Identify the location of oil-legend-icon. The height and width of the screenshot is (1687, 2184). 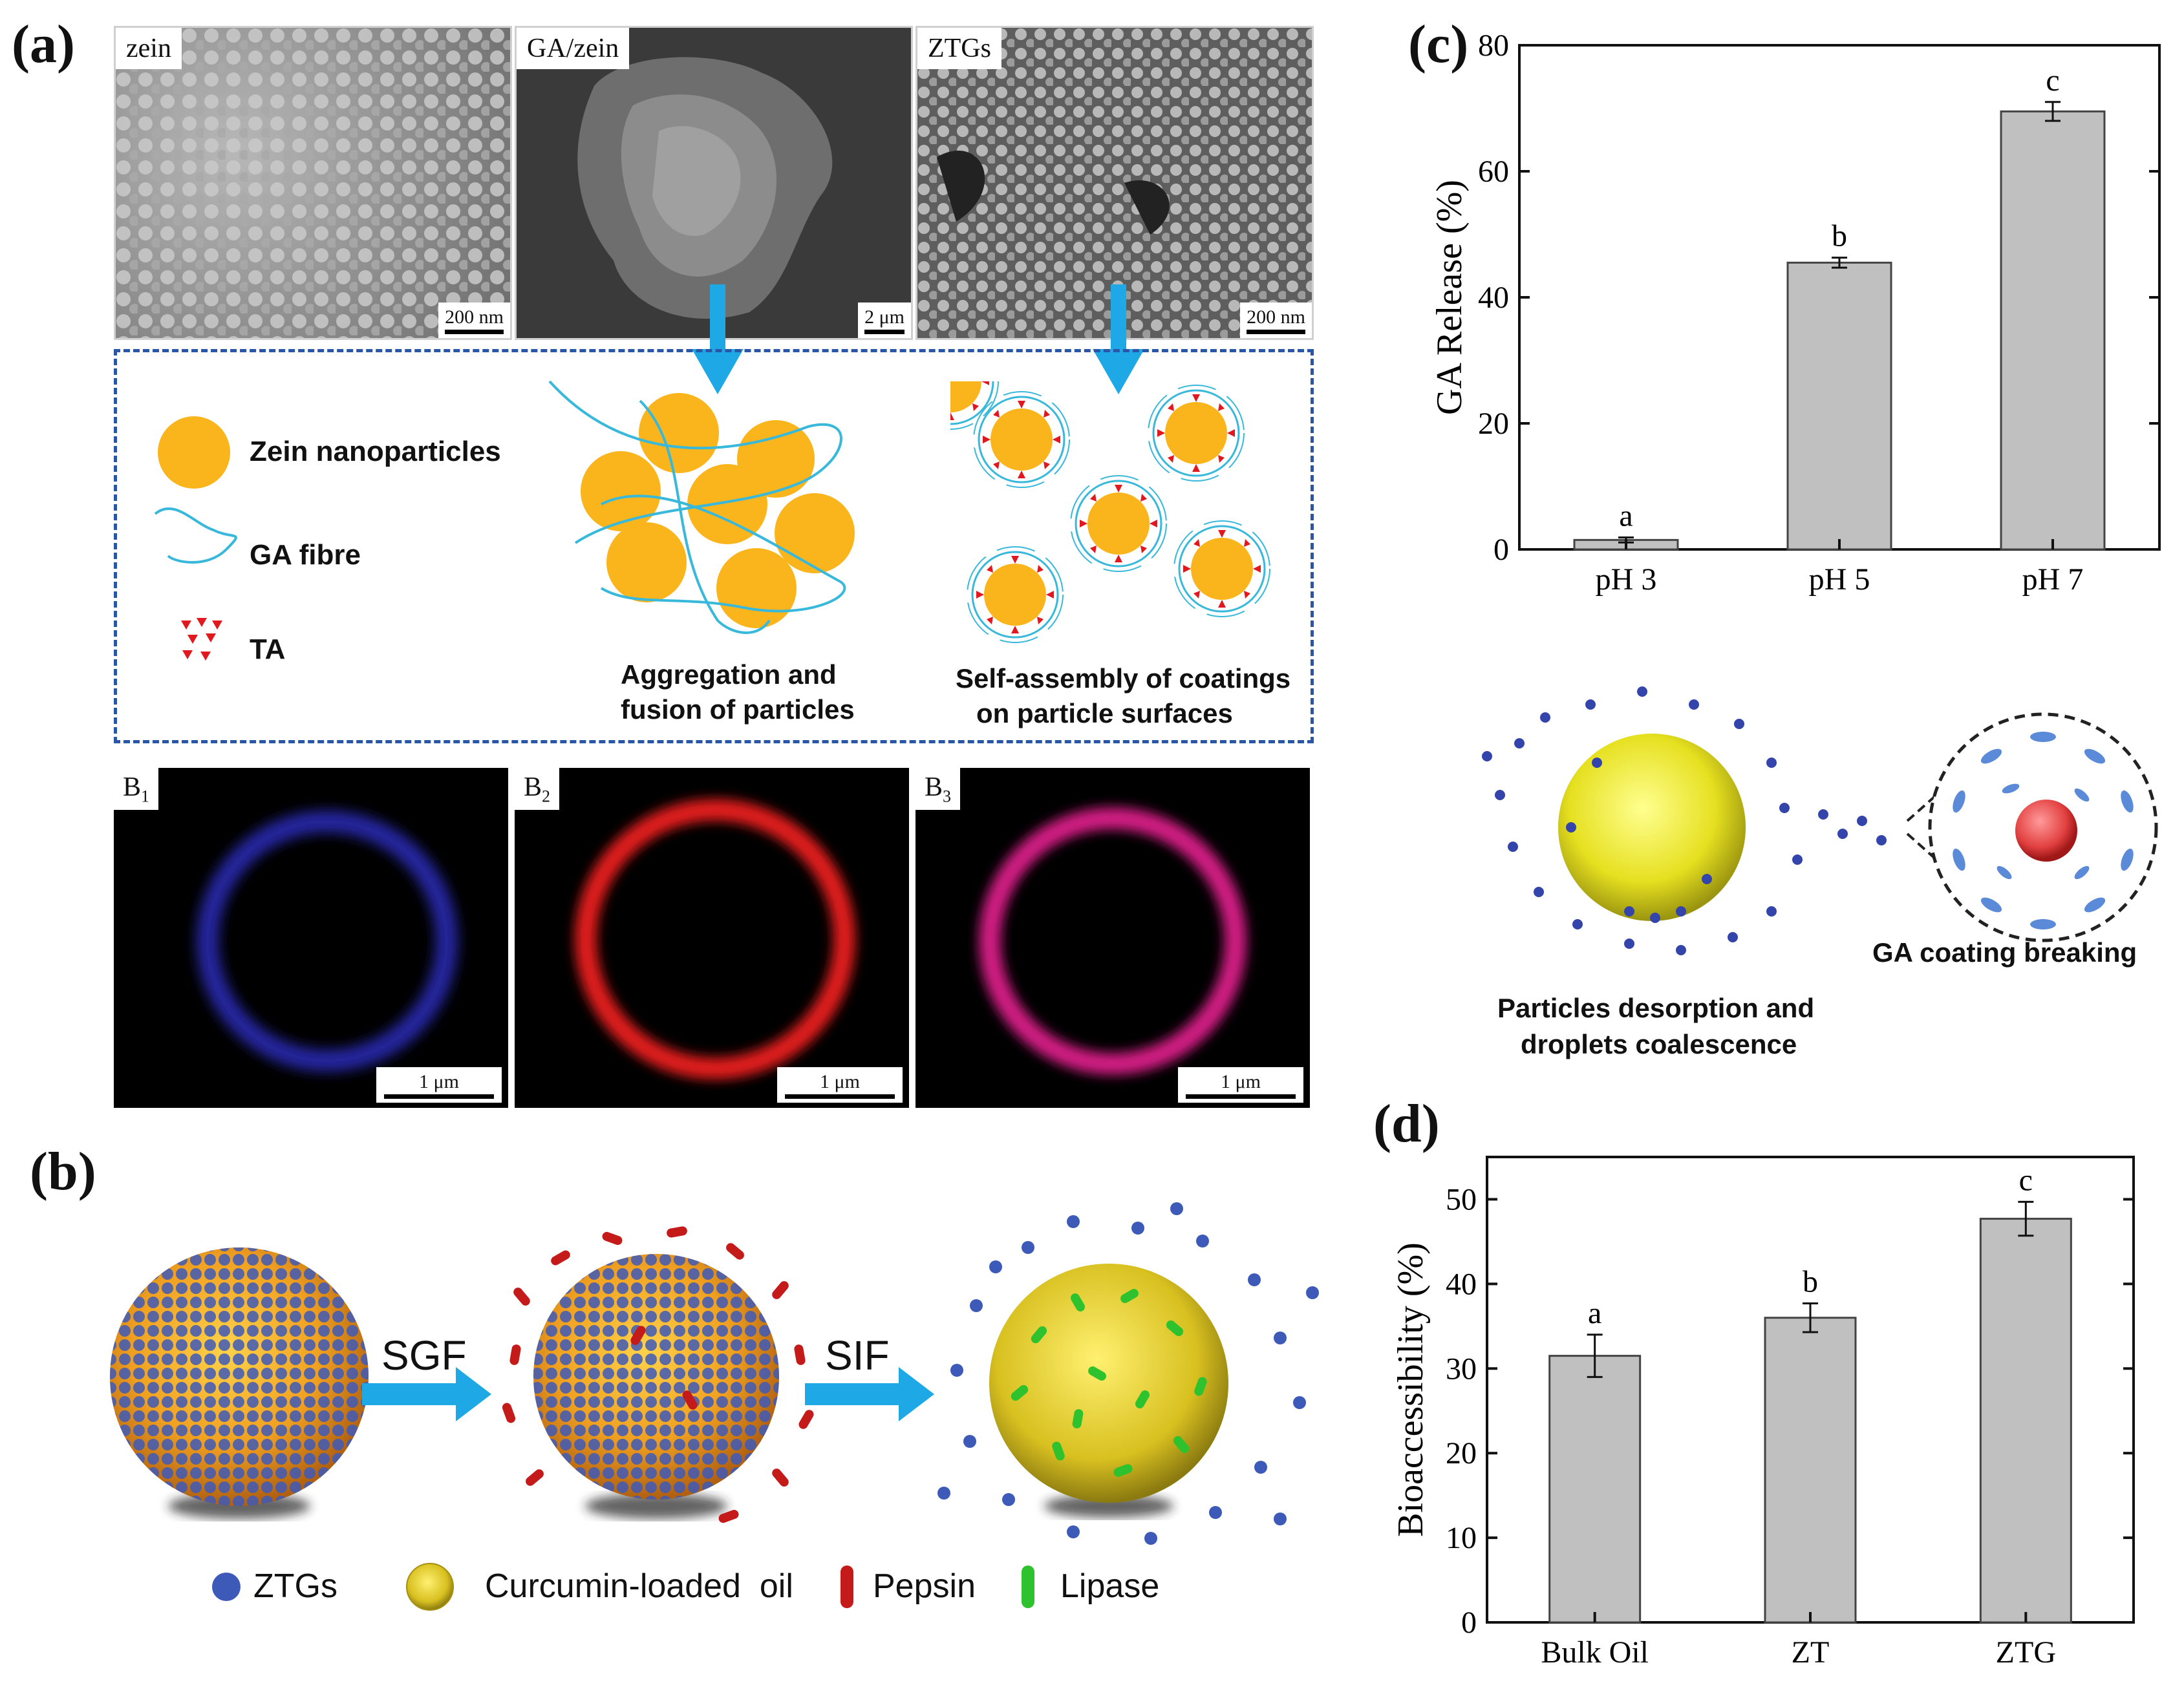
(430, 1587).